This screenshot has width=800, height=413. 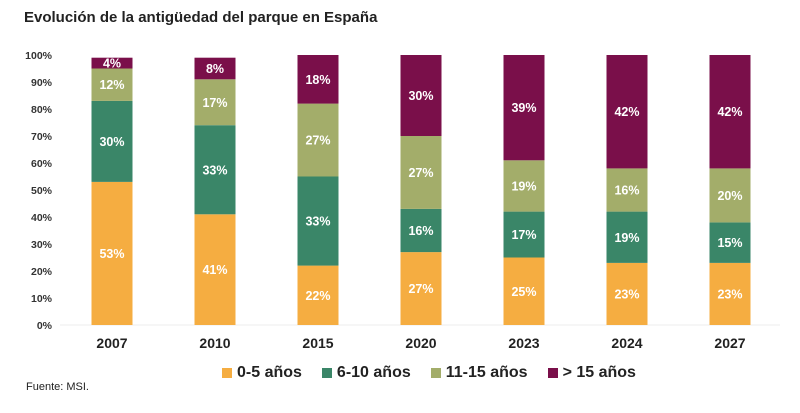 I want to click on data-label: 41%, so click(x=214, y=270).